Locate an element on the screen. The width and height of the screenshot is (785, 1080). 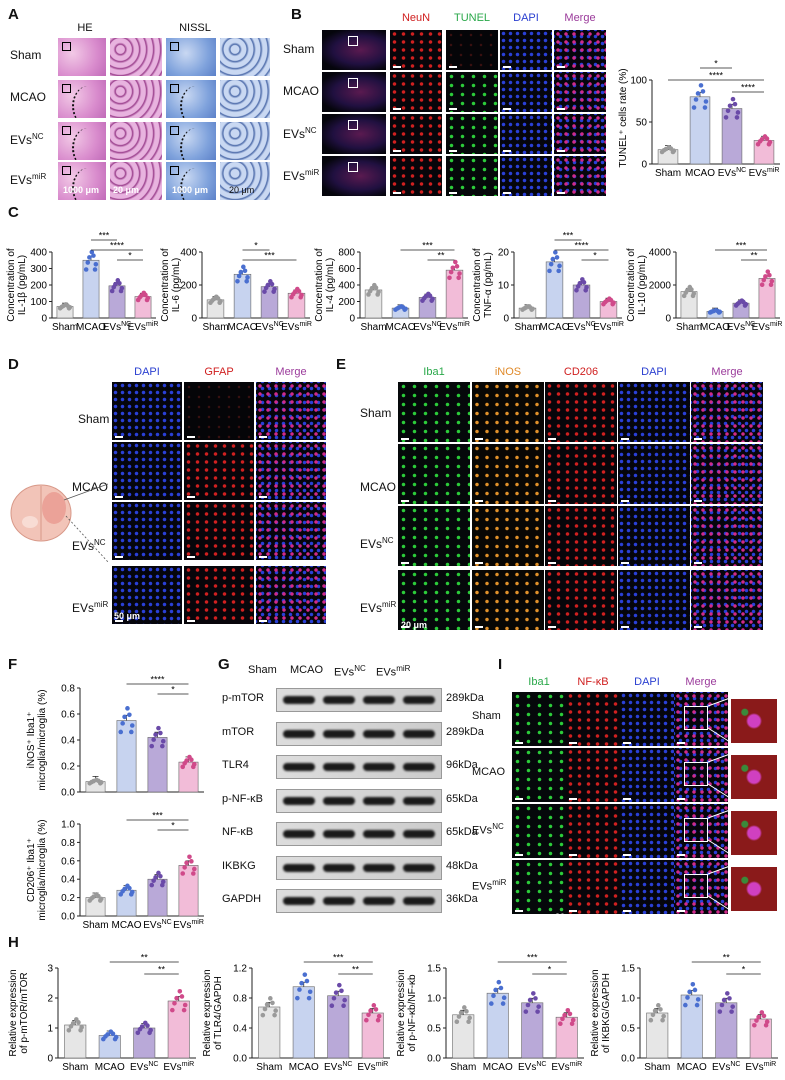
panel-i-callout-lines is located at coordinates (719, 804).